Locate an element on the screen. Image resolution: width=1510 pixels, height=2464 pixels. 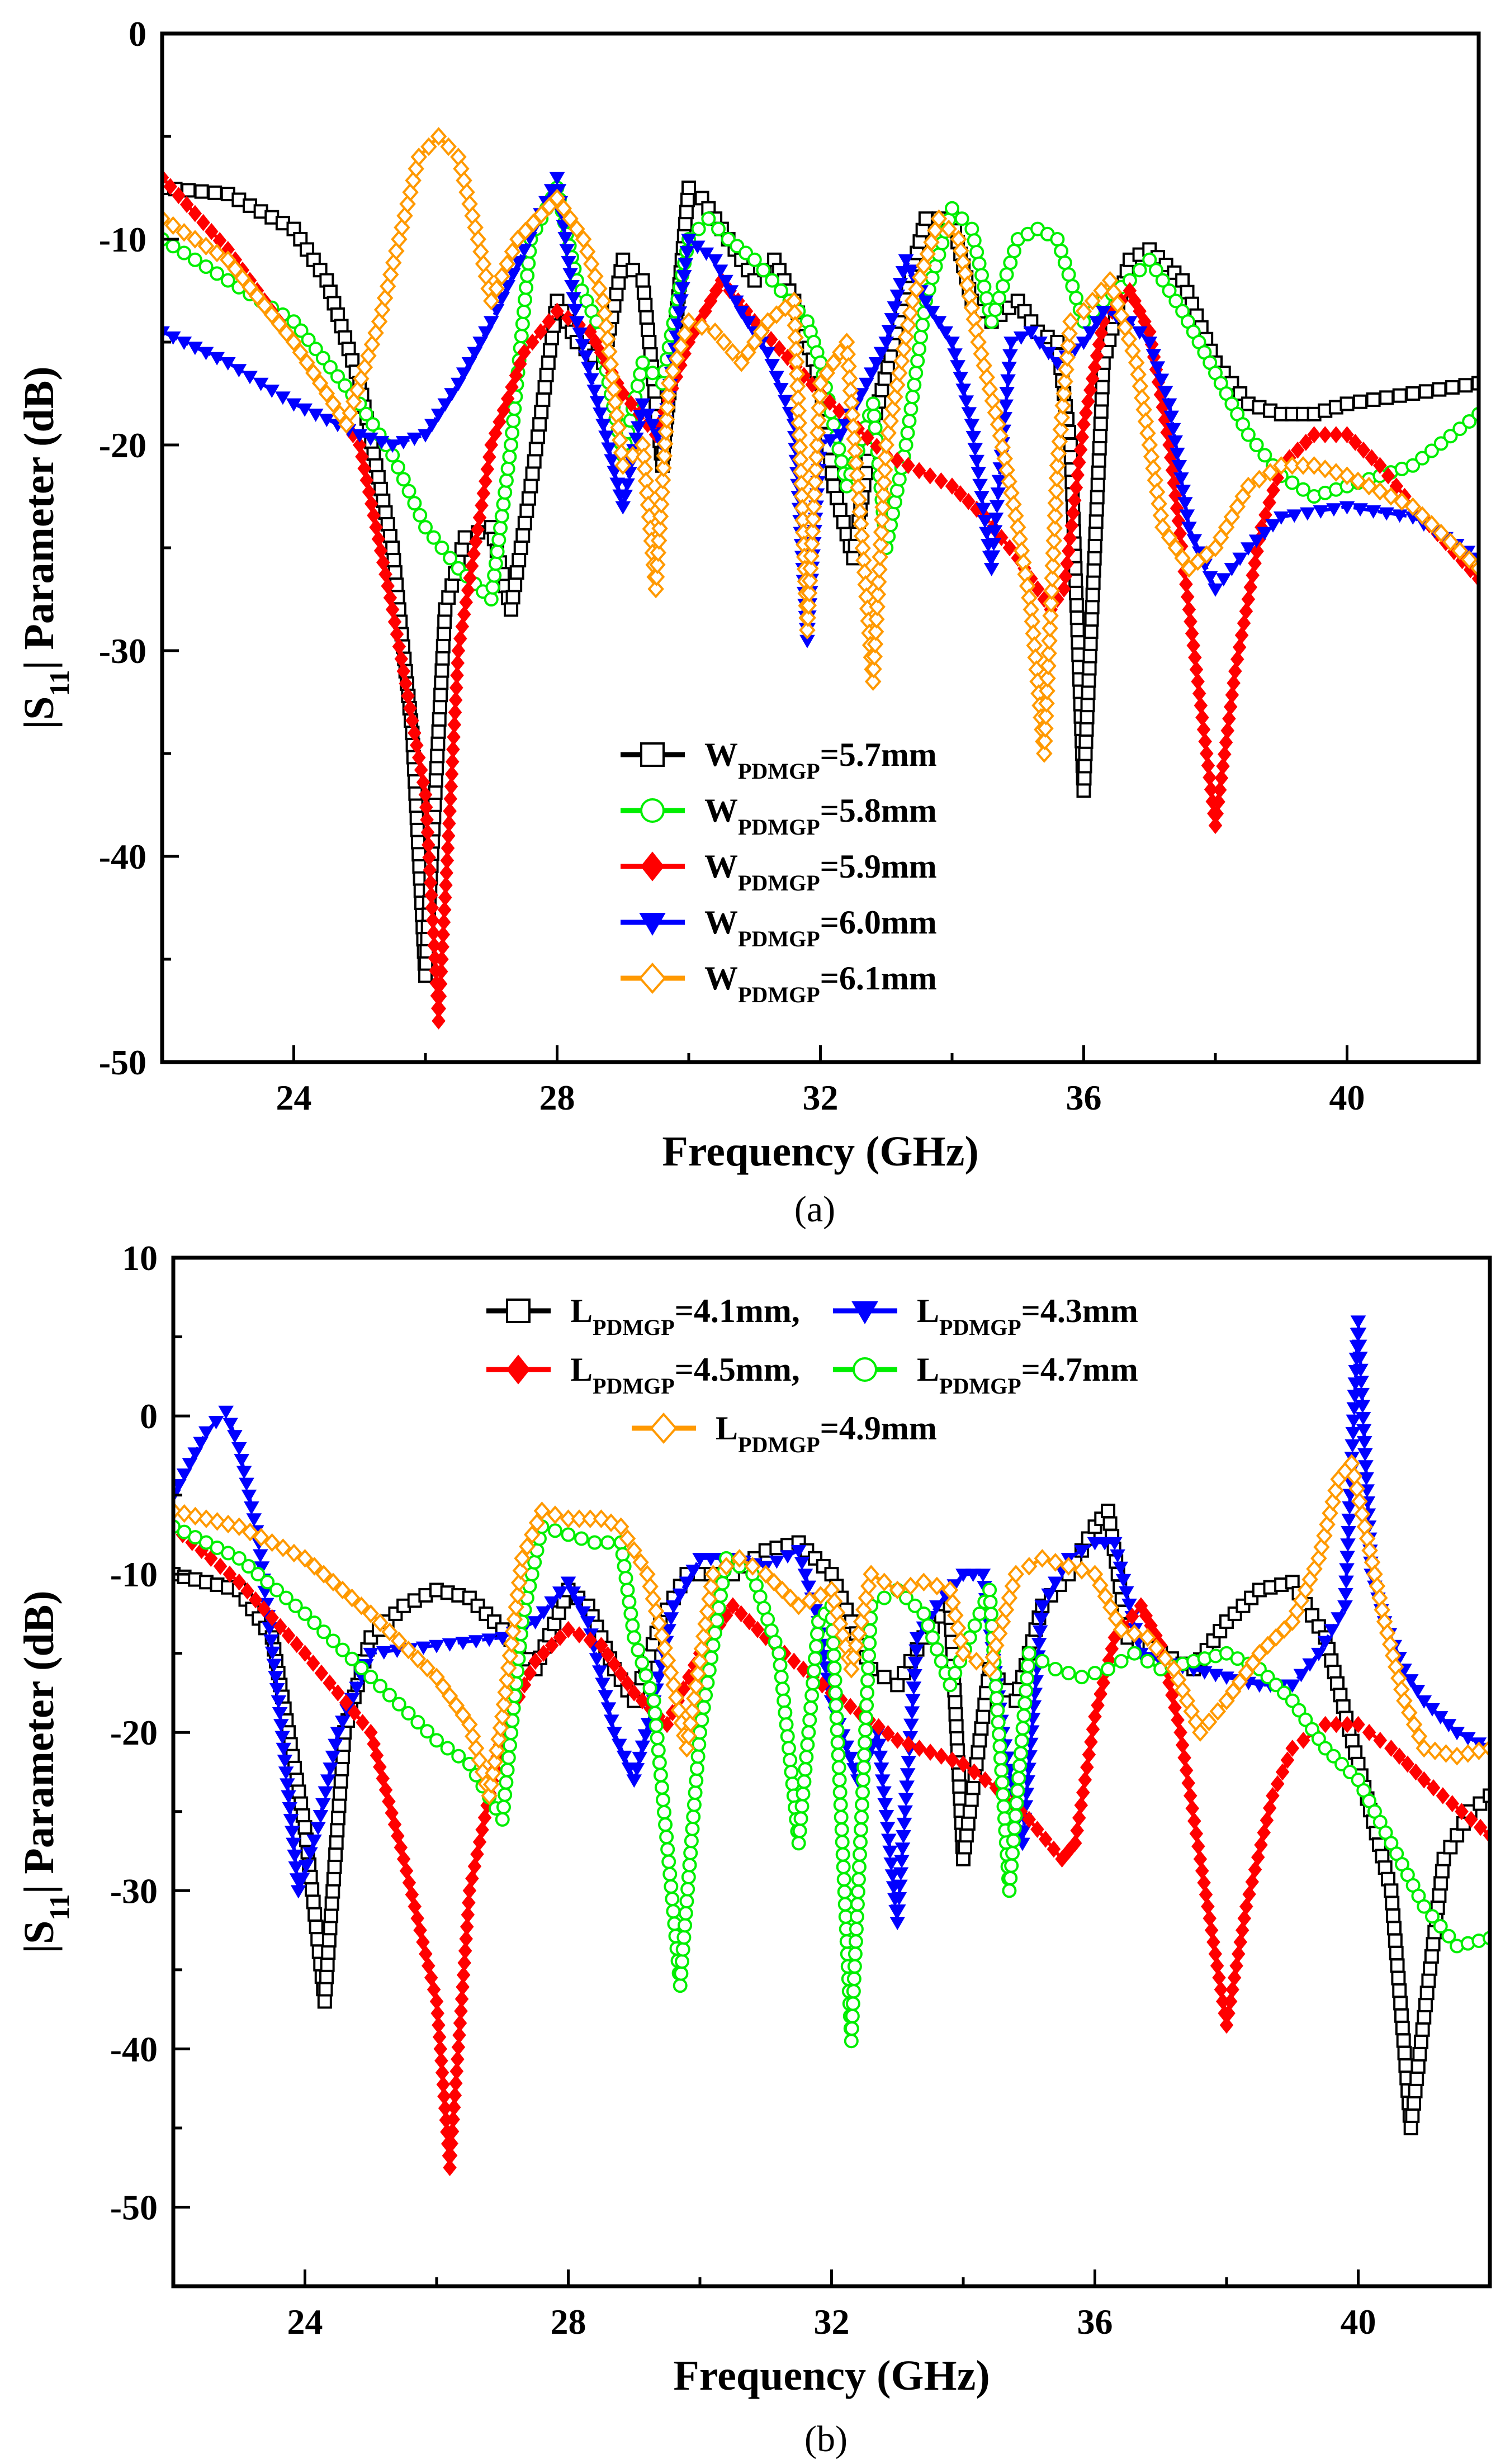
legend-entry-2: WPDMGP=5.9mm is located at coordinates (779, 871).